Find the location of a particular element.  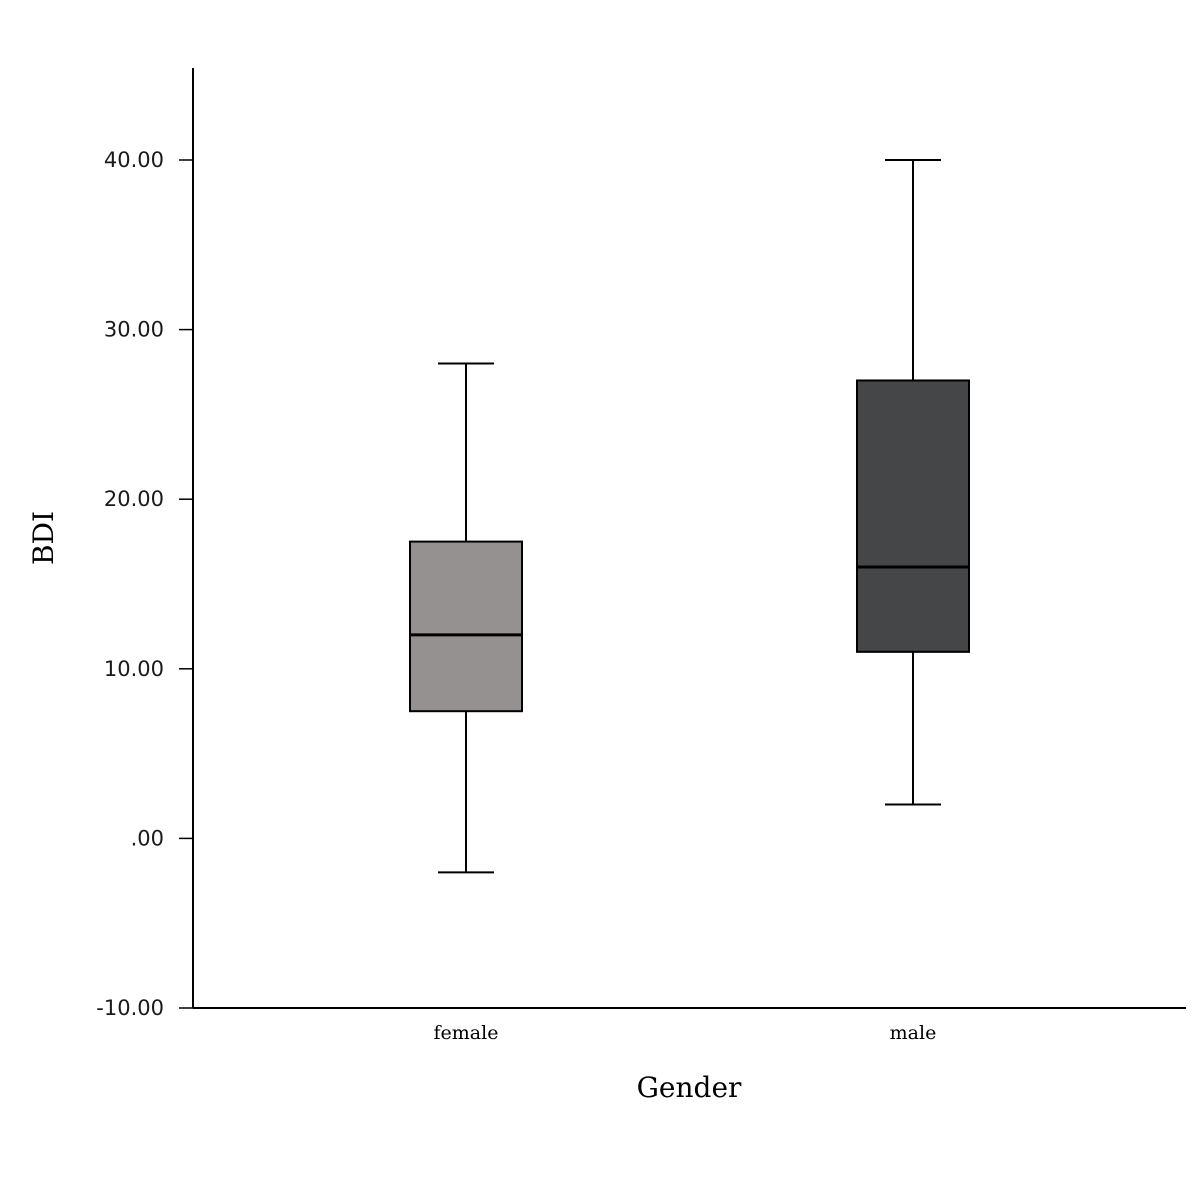

y-axis-title: BDI is located at coordinates (43, 538).